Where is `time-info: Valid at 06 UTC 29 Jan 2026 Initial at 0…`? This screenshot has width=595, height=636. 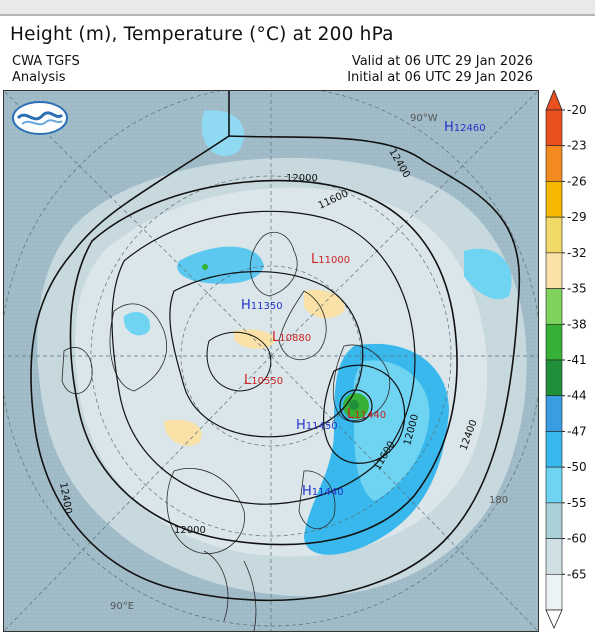 time-info: Valid at 06 UTC 29 Jan 2026 Initial at 0… is located at coordinates (440, 70).